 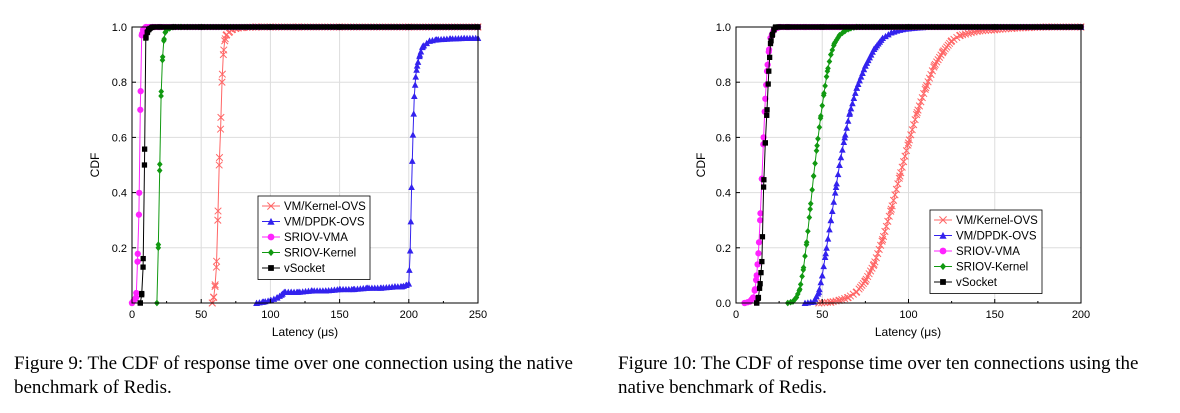 What do you see at coordinates (95, 165) in the screenshot?
I see `chart-one-ylabel: CDF` at bounding box center [95, 165].